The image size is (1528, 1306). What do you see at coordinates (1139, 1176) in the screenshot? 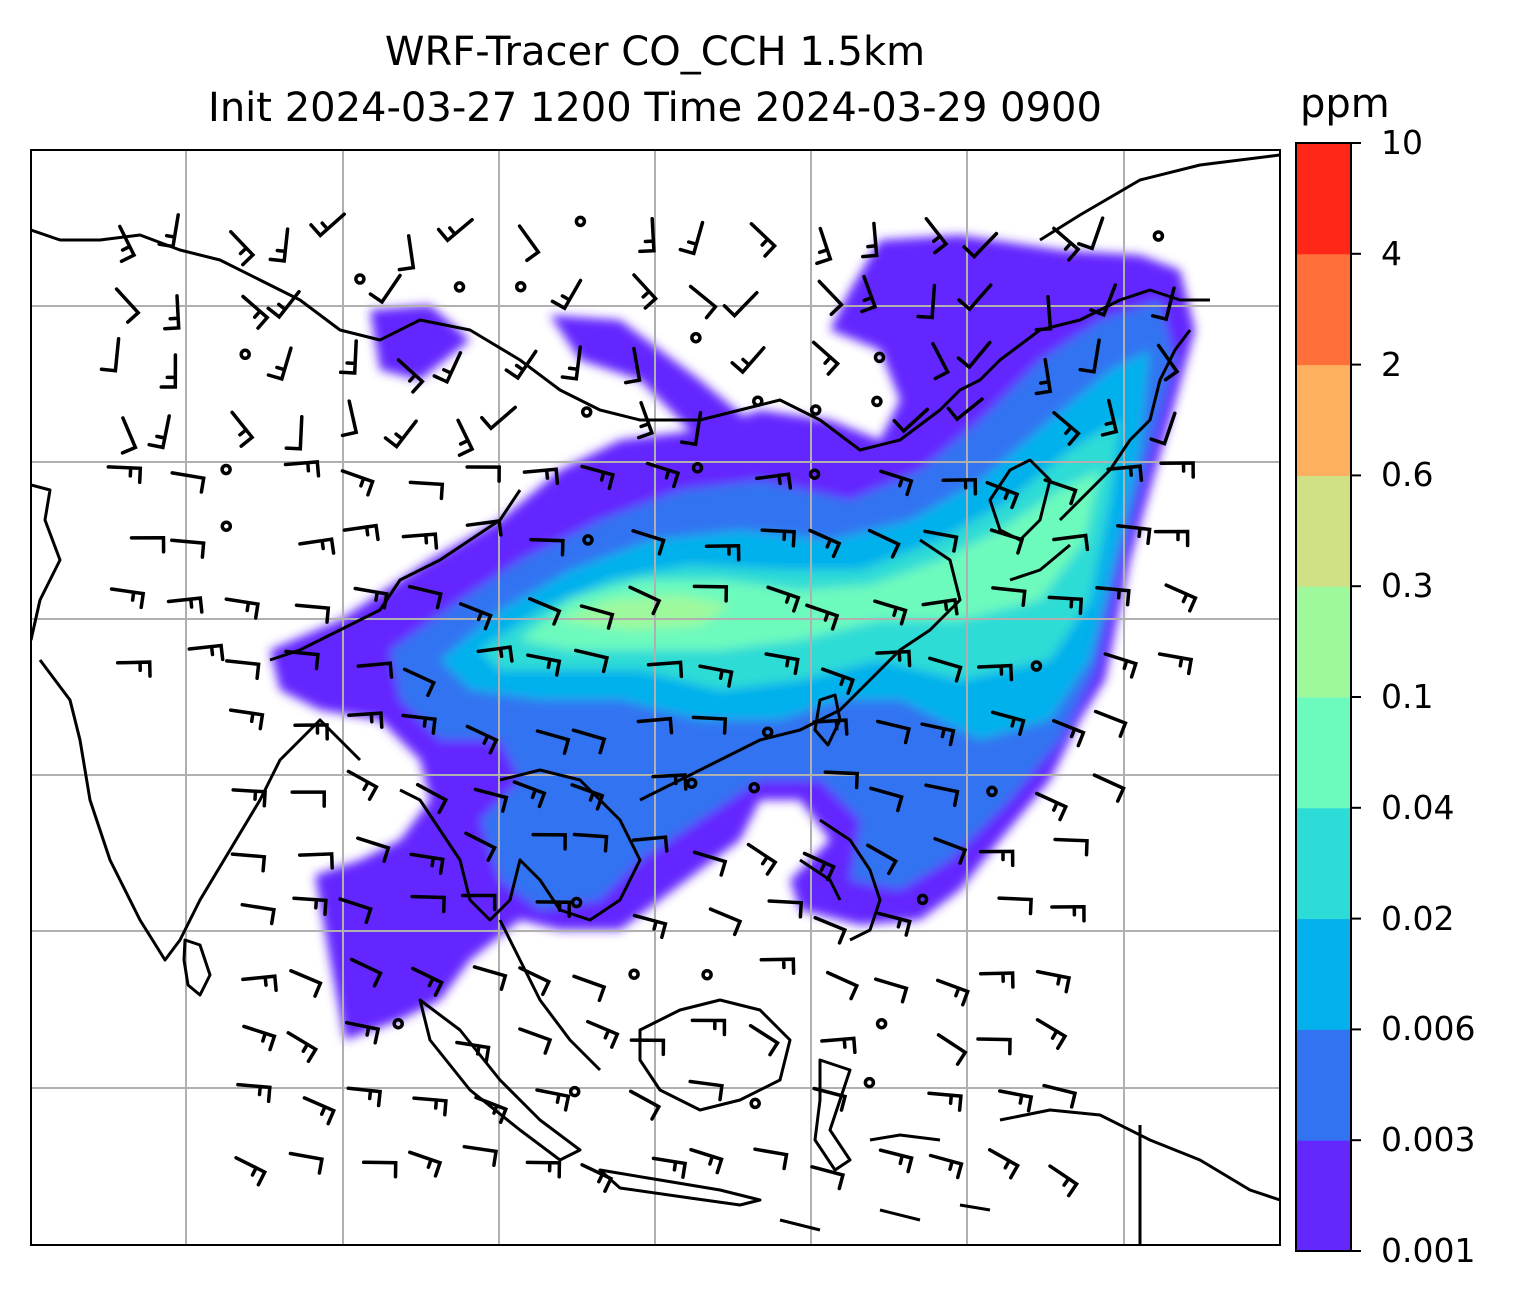
I see `new-guinea` at bounding box center [1139, 1176].